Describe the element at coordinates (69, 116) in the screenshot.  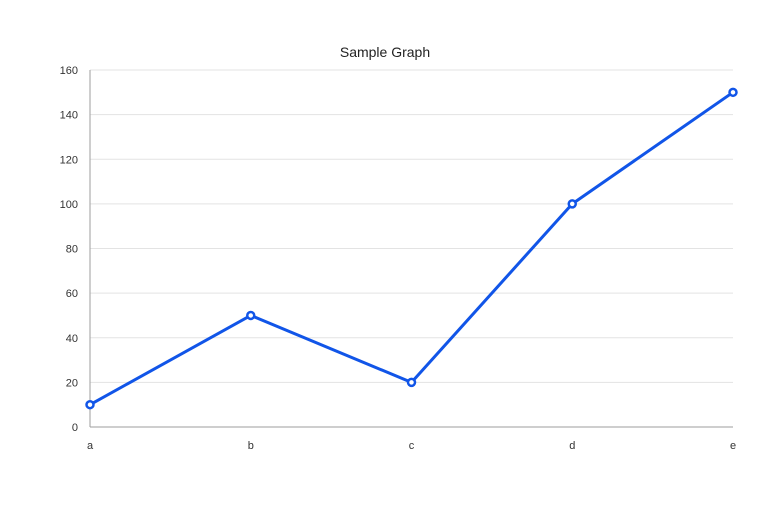
I see `y-tick-label: 140` at that location.